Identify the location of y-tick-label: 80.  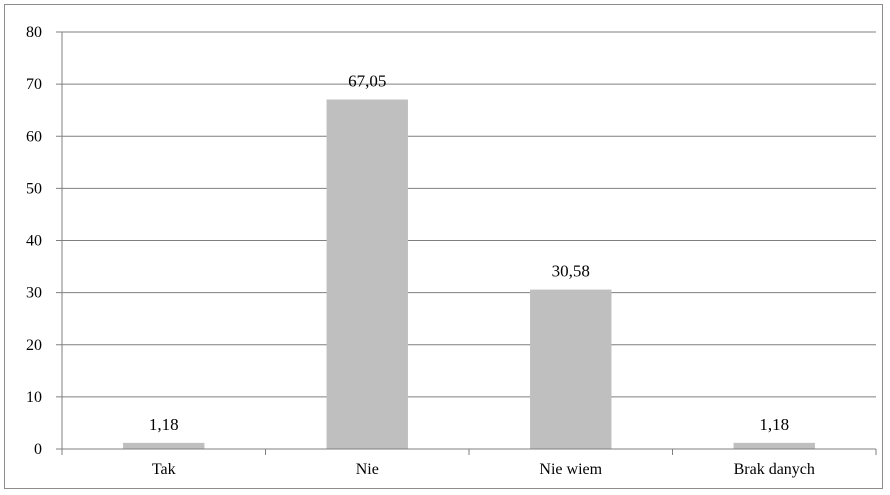
(34, 32).